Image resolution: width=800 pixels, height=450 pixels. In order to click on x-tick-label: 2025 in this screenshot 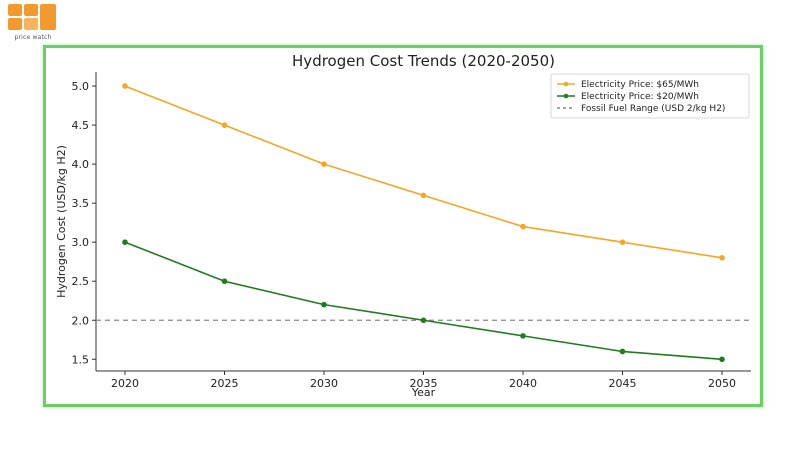, I will do `click(225, 383)`.